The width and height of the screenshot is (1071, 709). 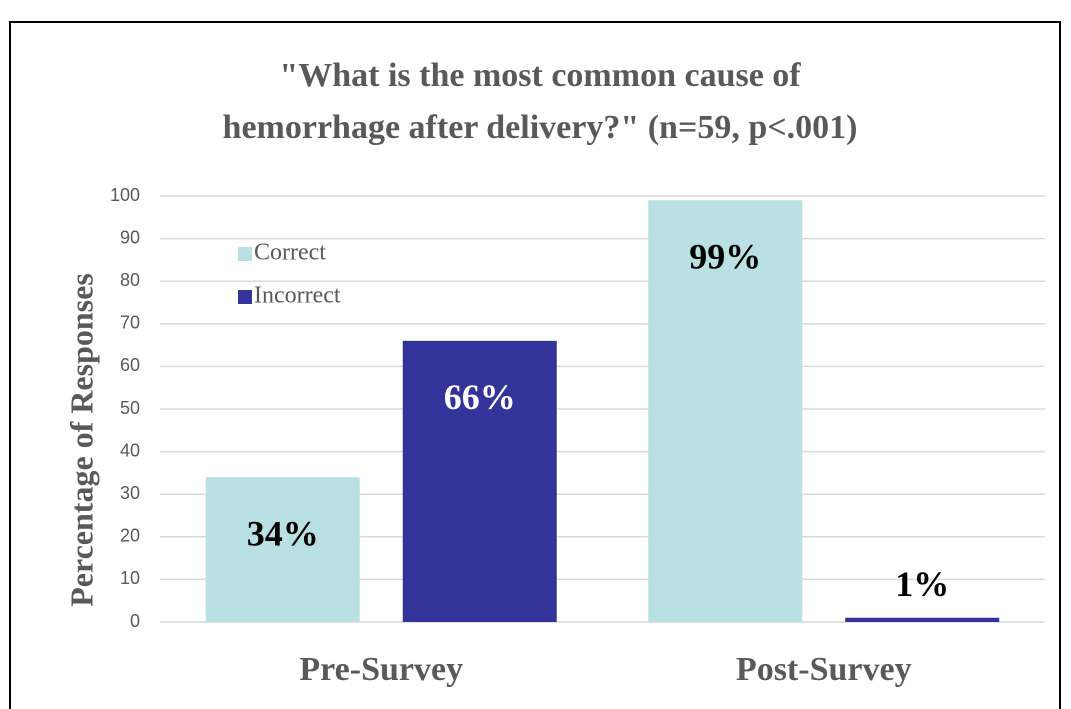 What do you see at coordinates (290, 253) in the screenshot?
I see `legend-label: Correct` at bounding box center [290, 253].